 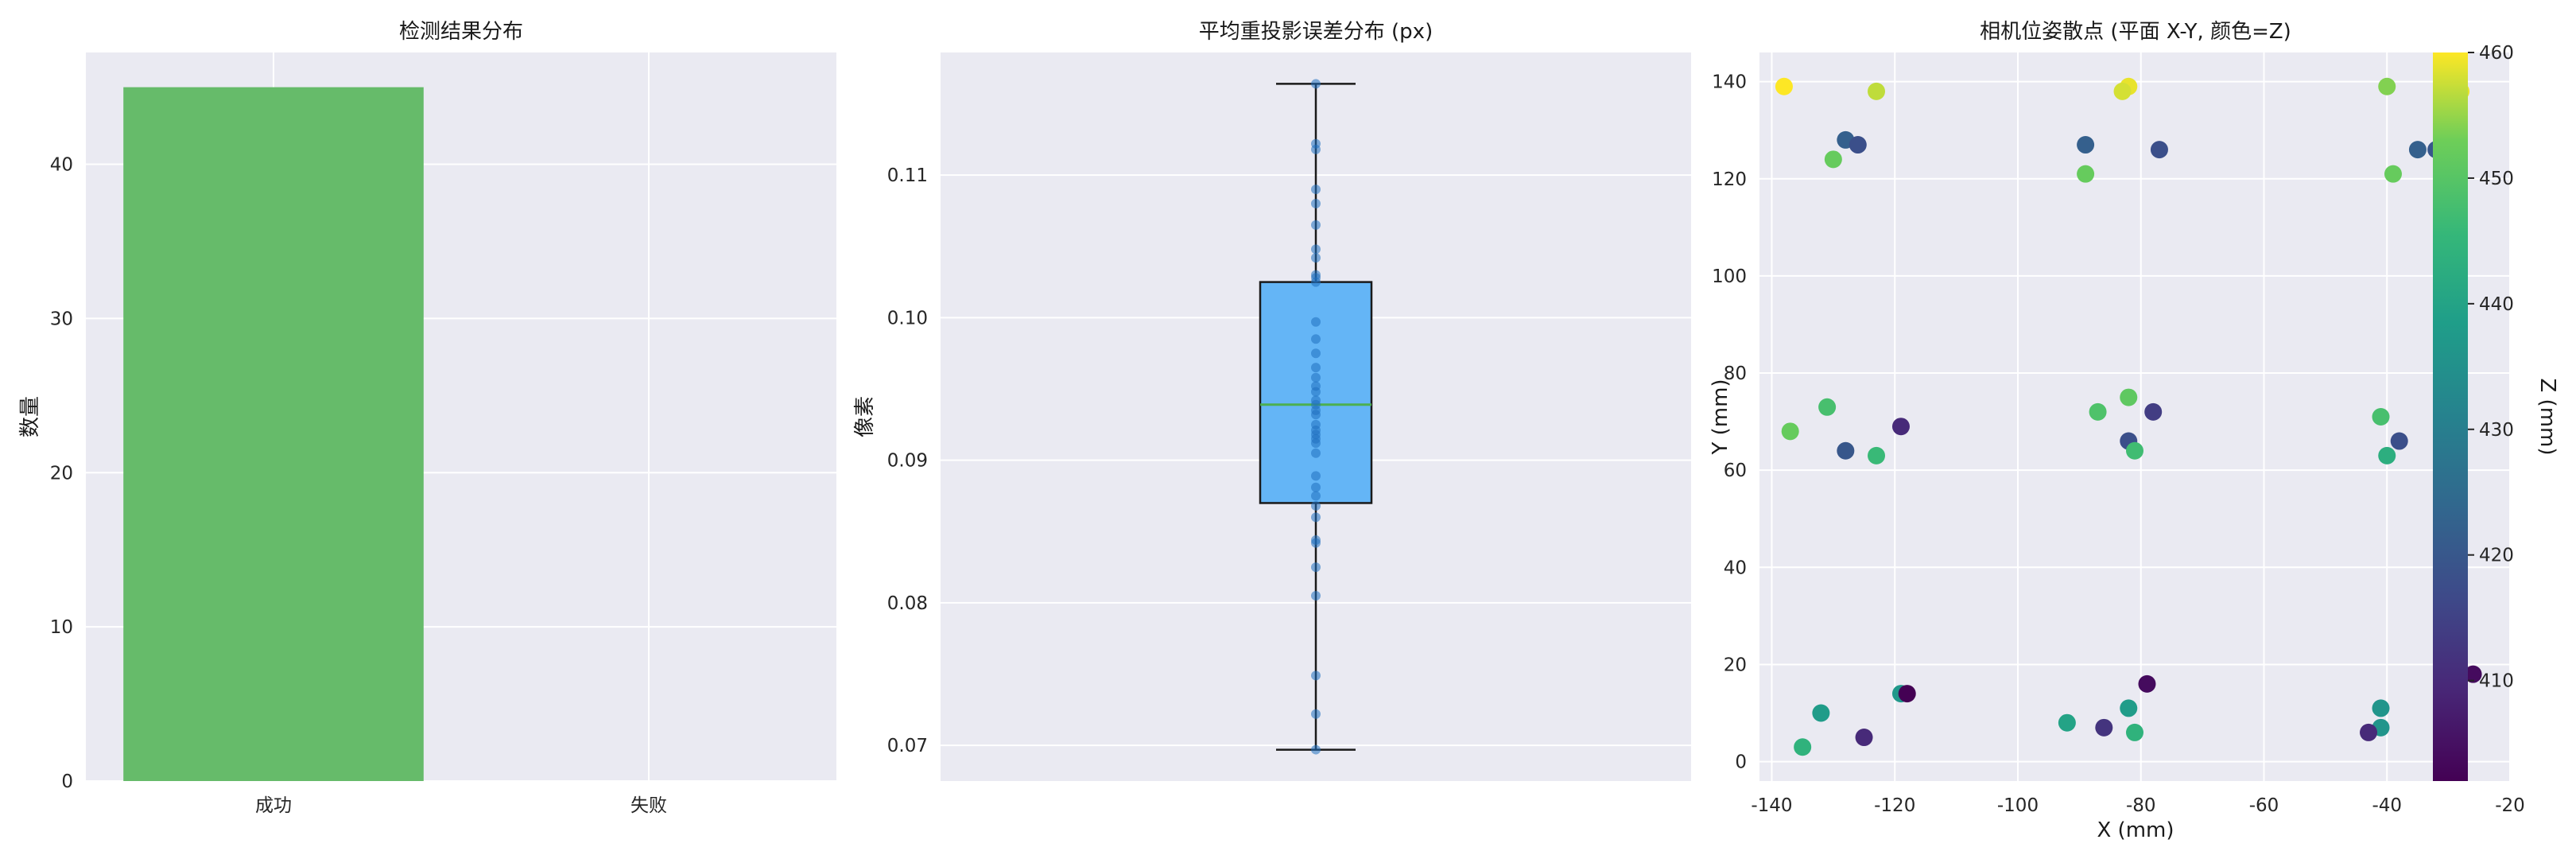 What do you see at coordinates (1736, 568) in the screenshot?
I see `scatter-y-tick-label: 40` at bounding box center [1736, 568].